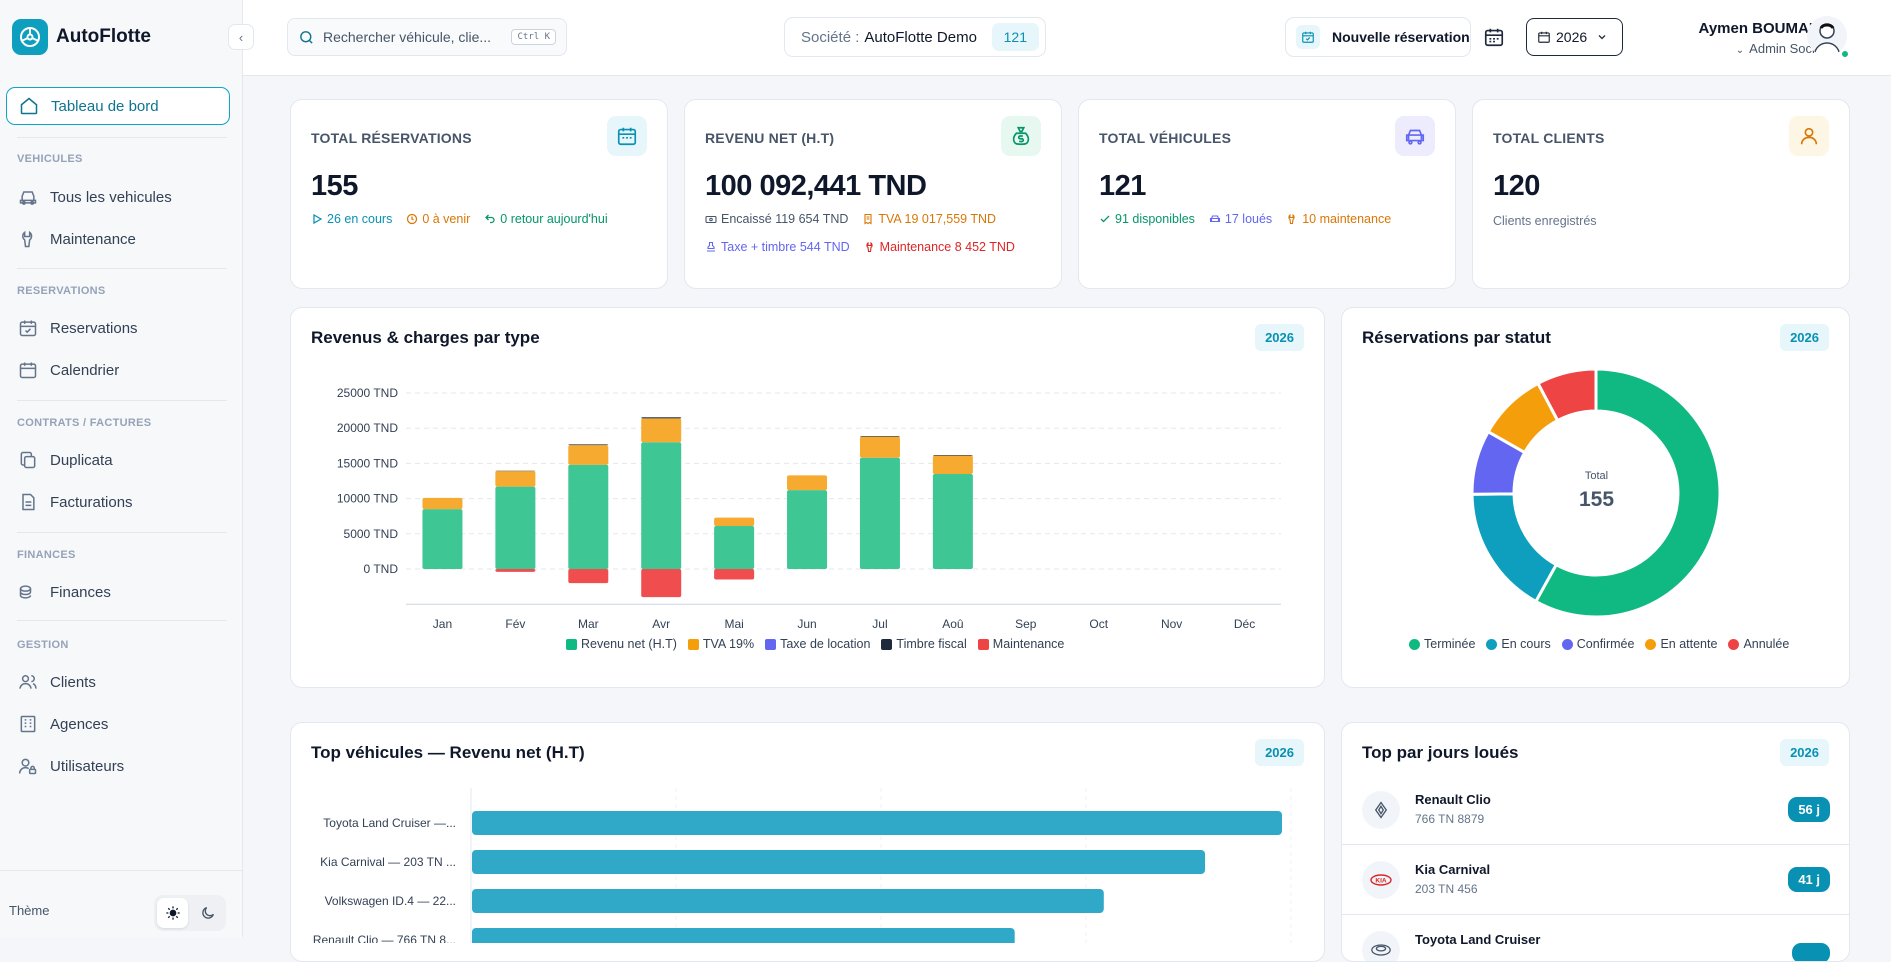  I want to click on car-icon, so click(1215, 219).